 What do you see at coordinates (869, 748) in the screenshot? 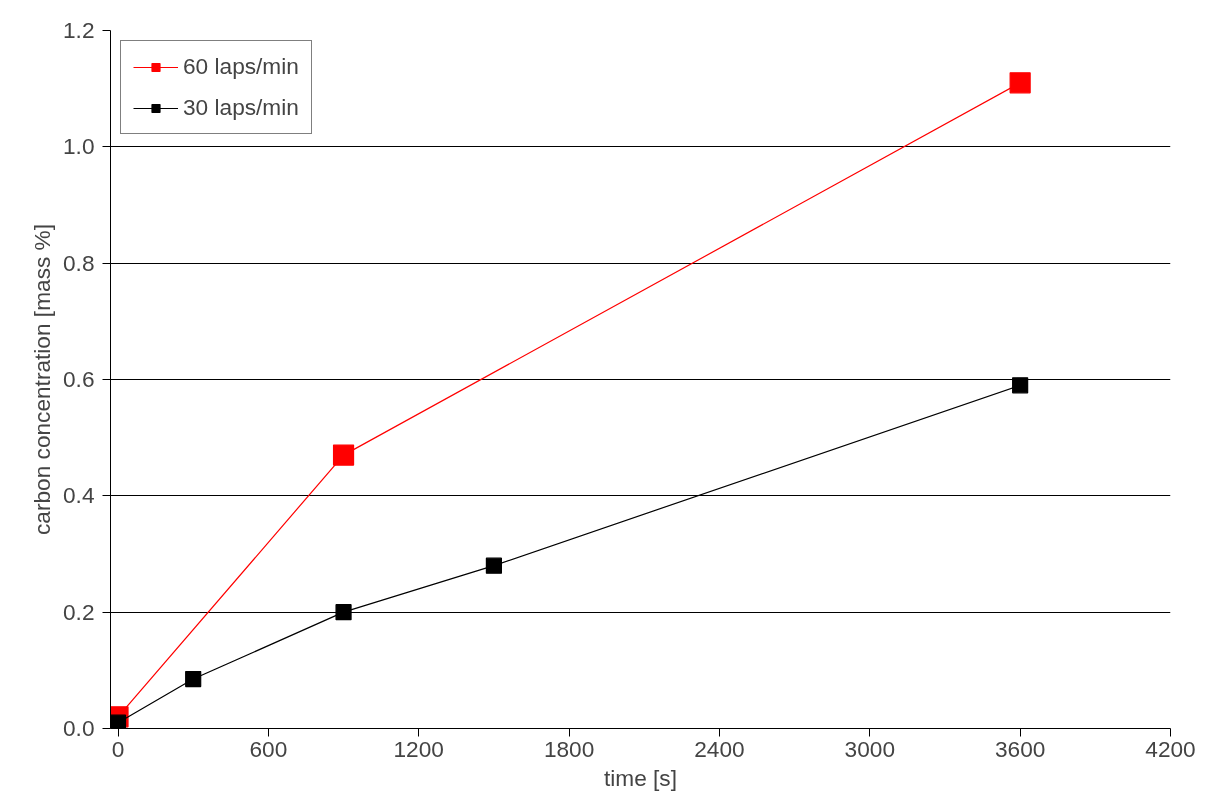
I see `x-tick-label: 3000` at bounding box center [869, 748].